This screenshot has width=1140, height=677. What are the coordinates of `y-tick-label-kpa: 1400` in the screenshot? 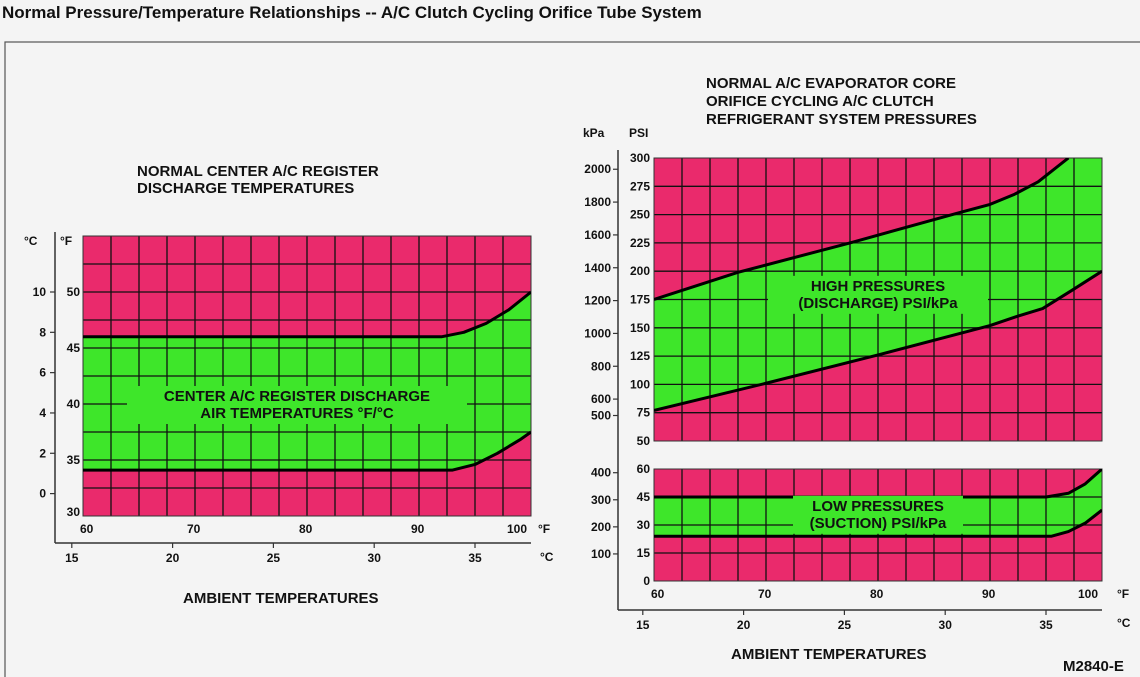 It's located at (597, 268).